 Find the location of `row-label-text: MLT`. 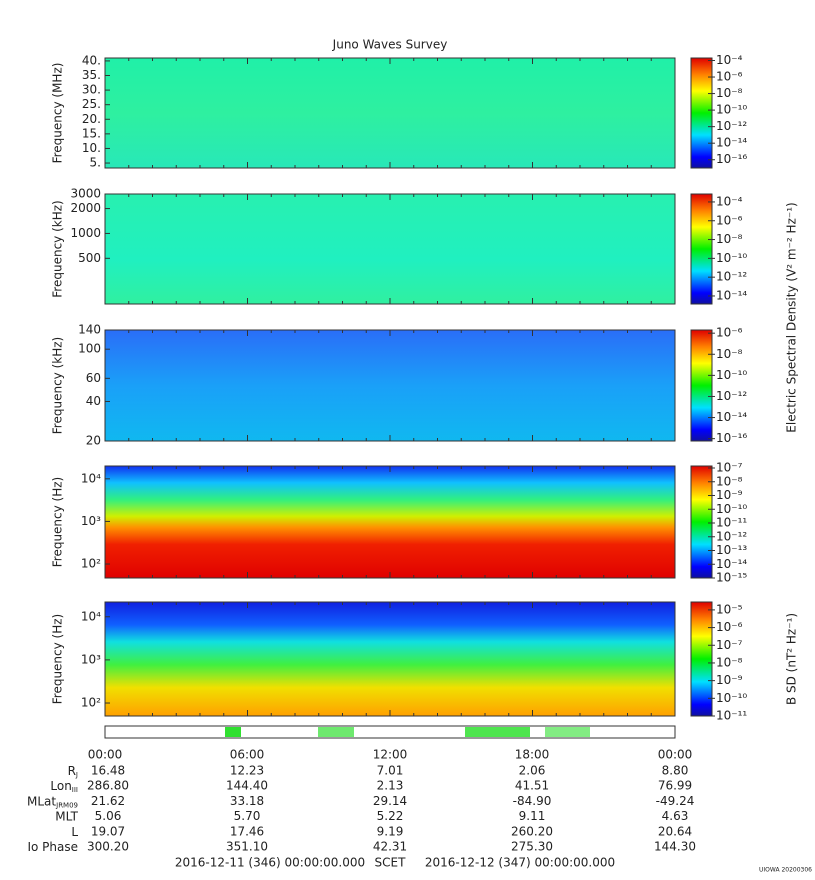

row-label-text: MLT is located at coordinates (66, 816).